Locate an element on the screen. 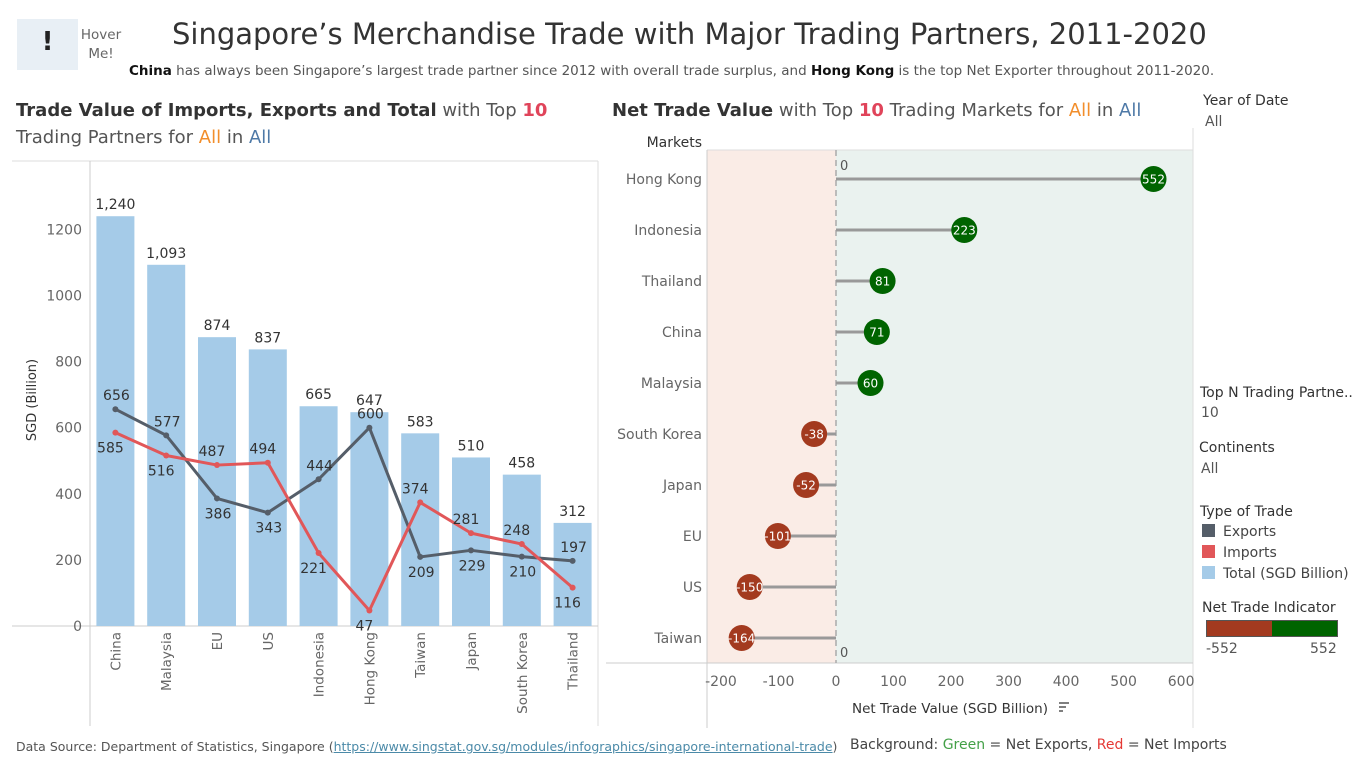 This screenshot has width=1366, height=768. subtitle-china: China is located at coordinates (150, 71).